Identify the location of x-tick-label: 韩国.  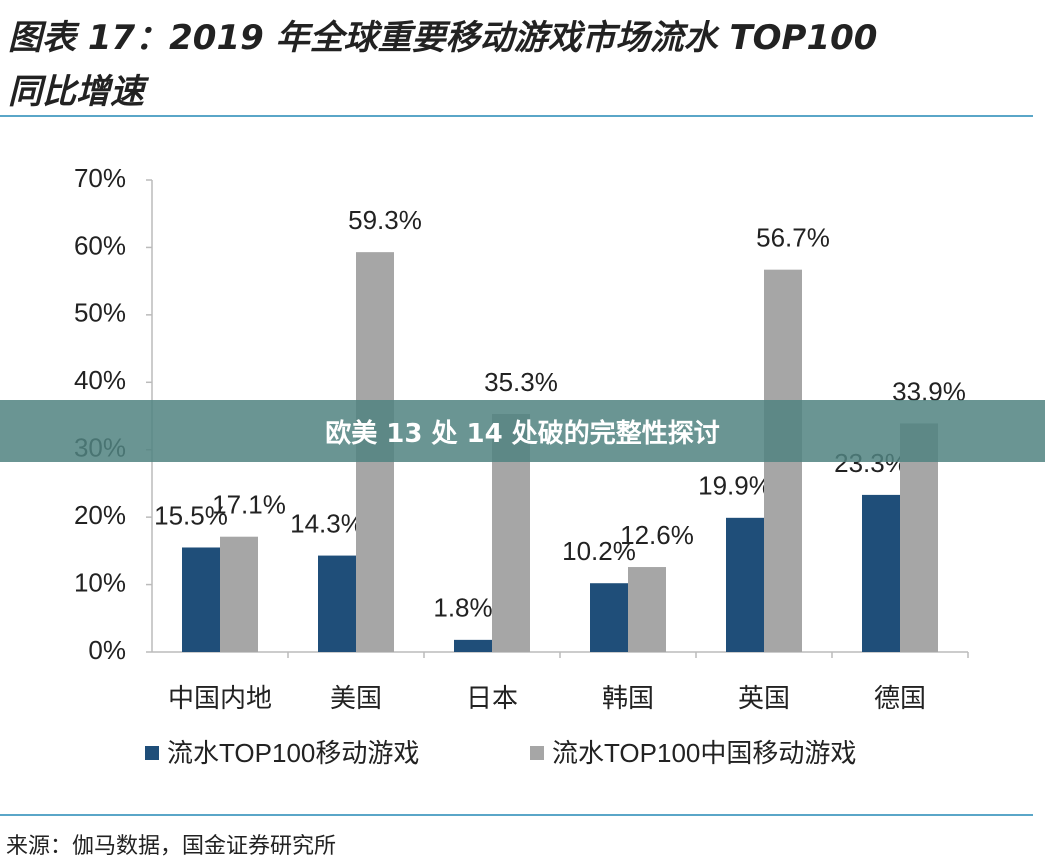
(628, 698).